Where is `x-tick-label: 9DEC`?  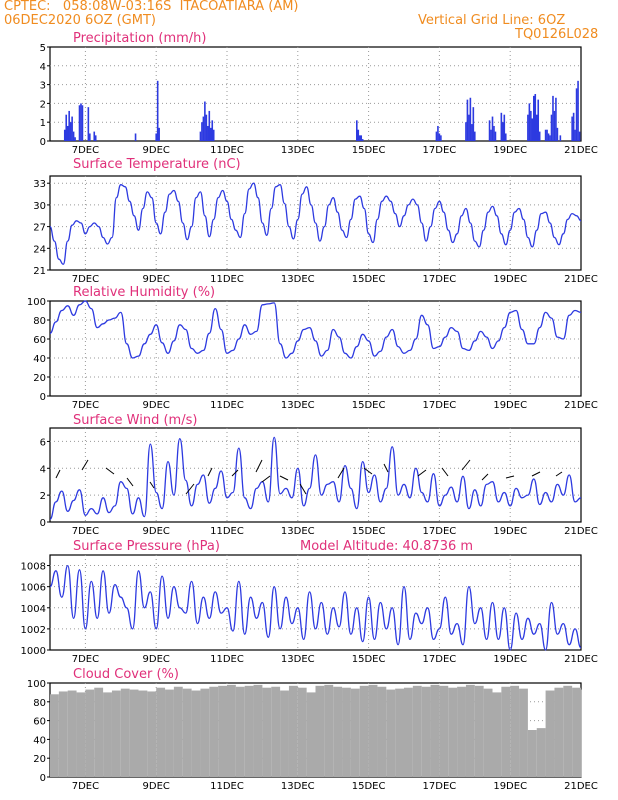 x-tick-label: 9DEC is located at coordinates (156, 786).